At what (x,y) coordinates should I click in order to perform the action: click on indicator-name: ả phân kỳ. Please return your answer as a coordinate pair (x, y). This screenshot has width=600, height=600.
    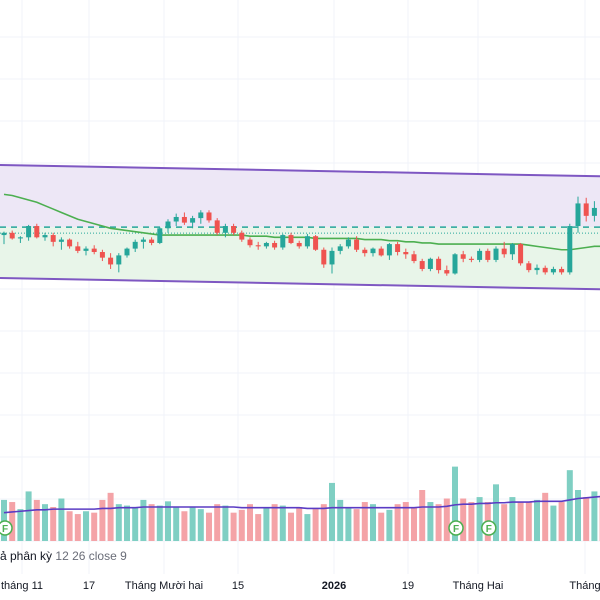
    Looking at the image, I should click on (26, 556).